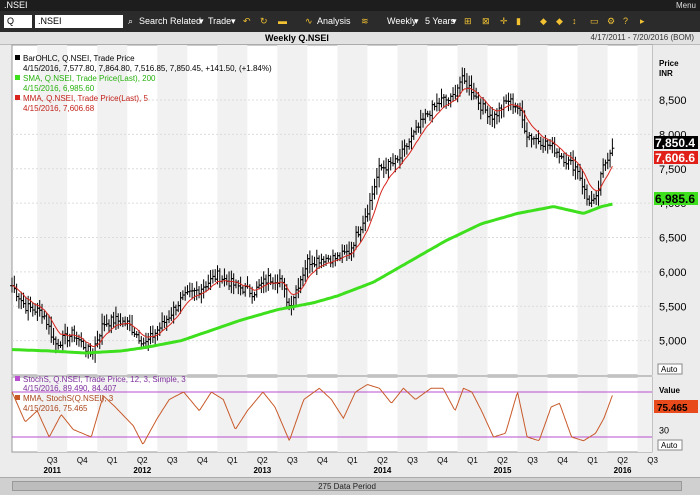 This screenshot has width=700, height=495. I want to click on price-tick-label: 7,500, so click(673, 170).